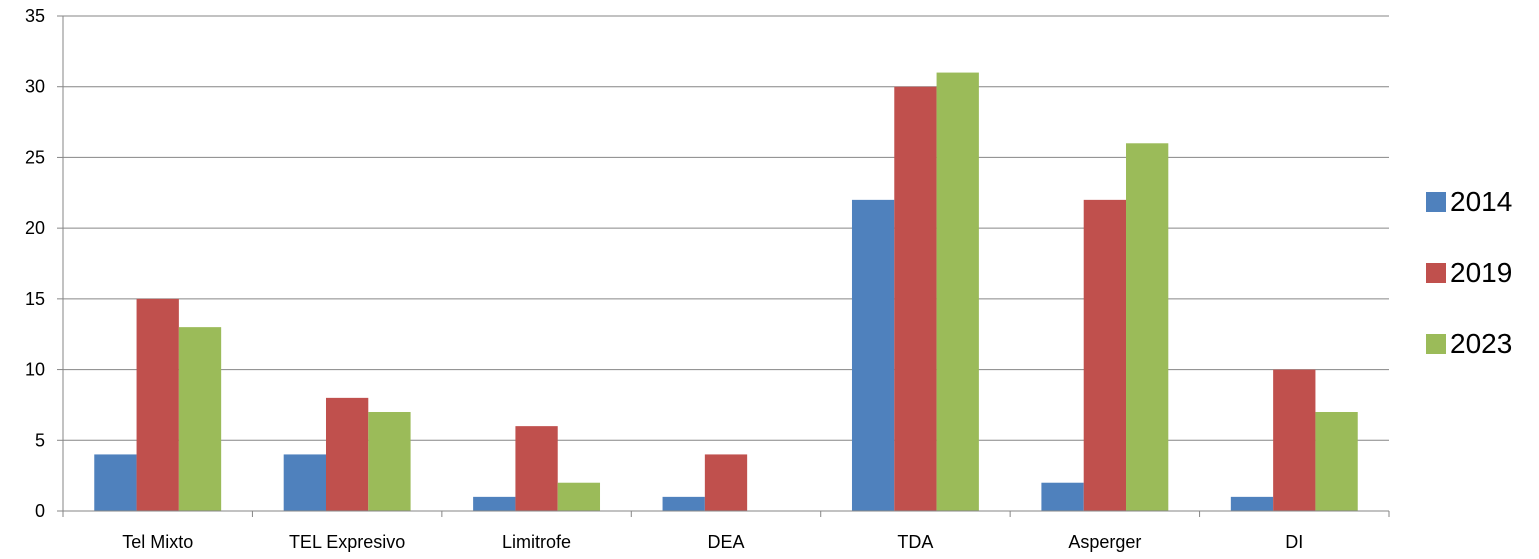  Describe the element at coordinates (40, 440) in the screenshot. I see `y-tick-label: 5` at that location.